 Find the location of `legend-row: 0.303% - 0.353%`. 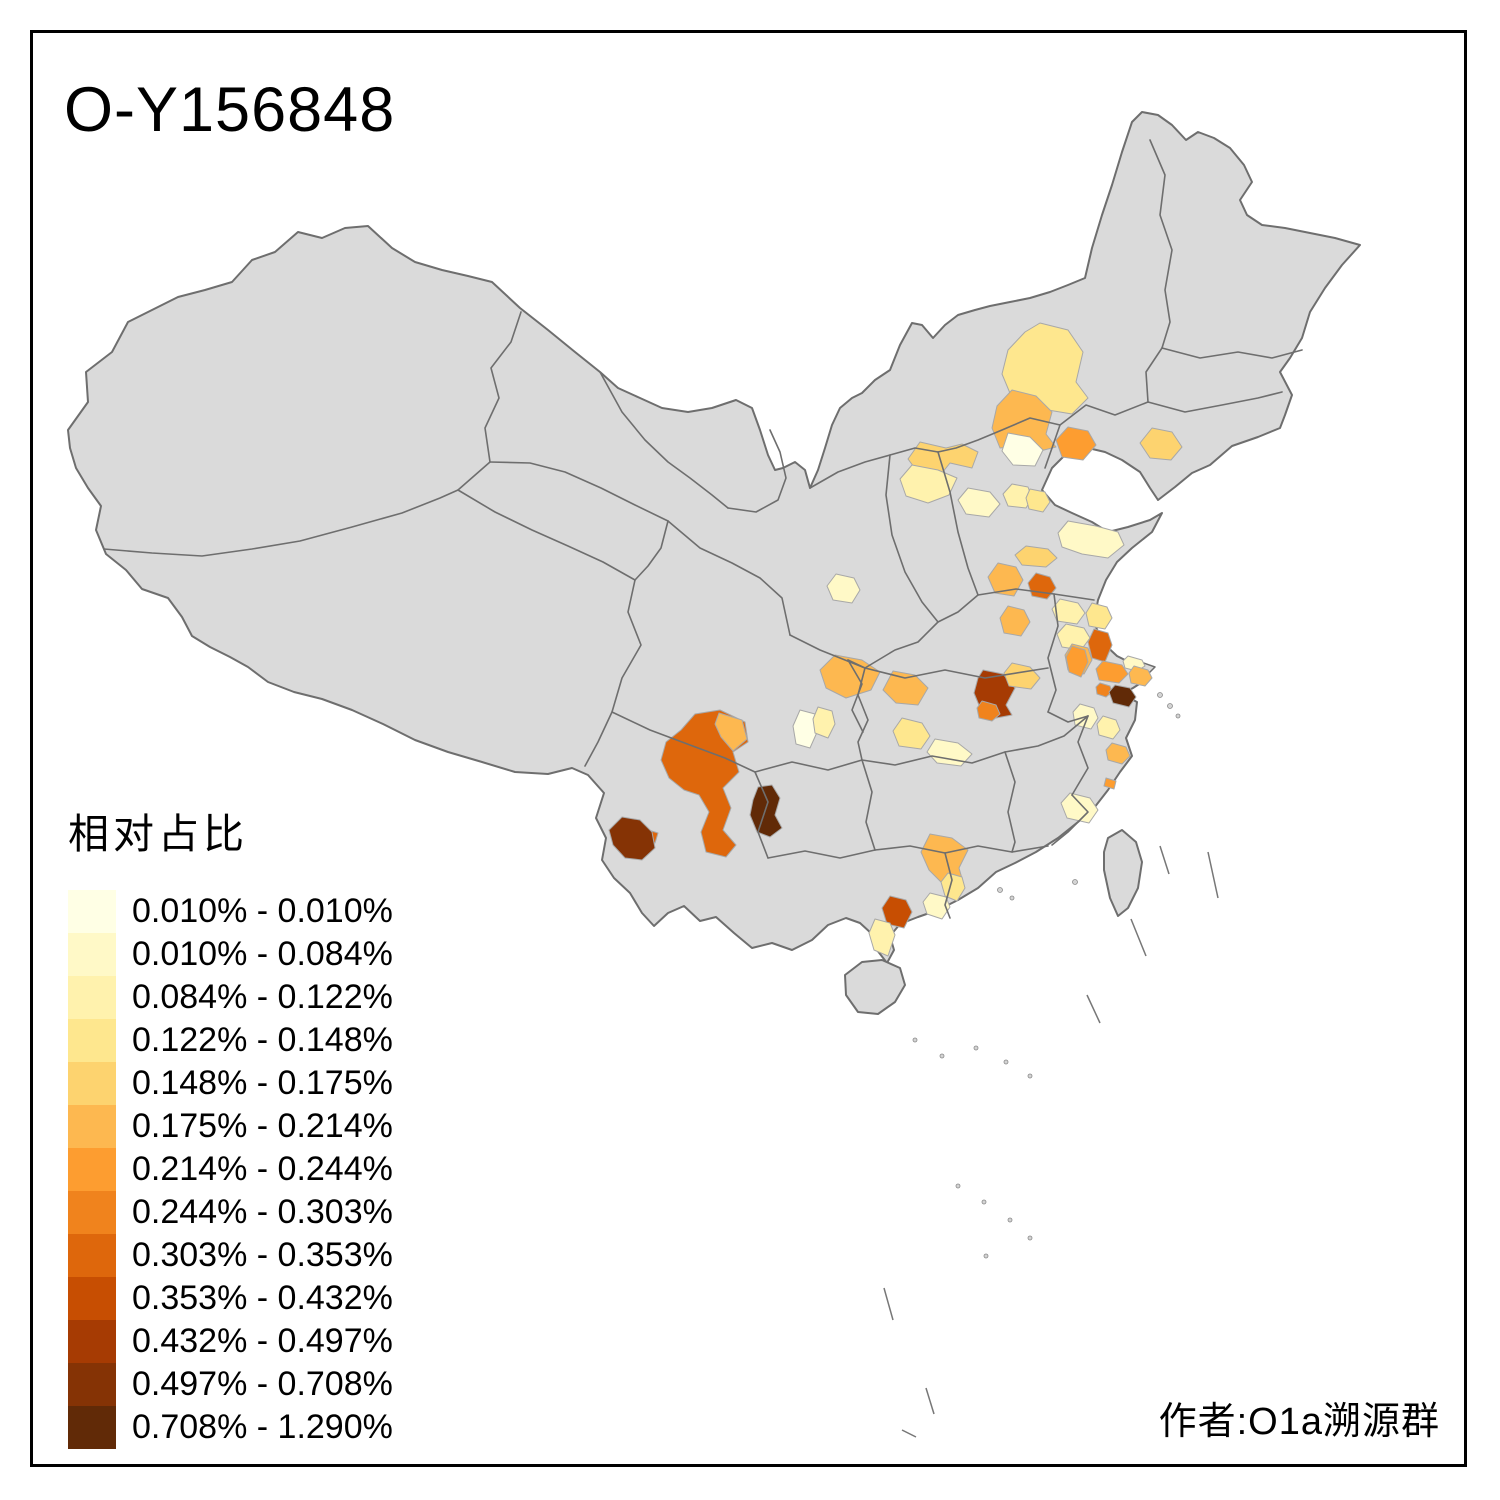

legend-row: 0.303% - 0.353% is located at coordinates (278, 1255).